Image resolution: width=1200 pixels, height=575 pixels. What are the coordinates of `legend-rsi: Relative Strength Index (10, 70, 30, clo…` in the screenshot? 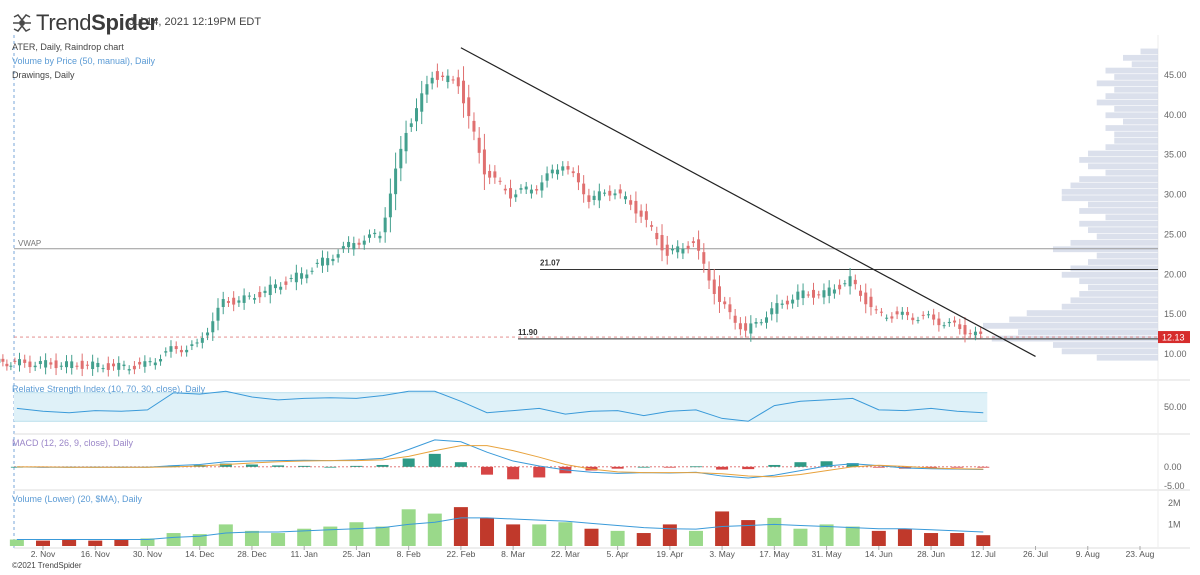 It's located at (109, 389).